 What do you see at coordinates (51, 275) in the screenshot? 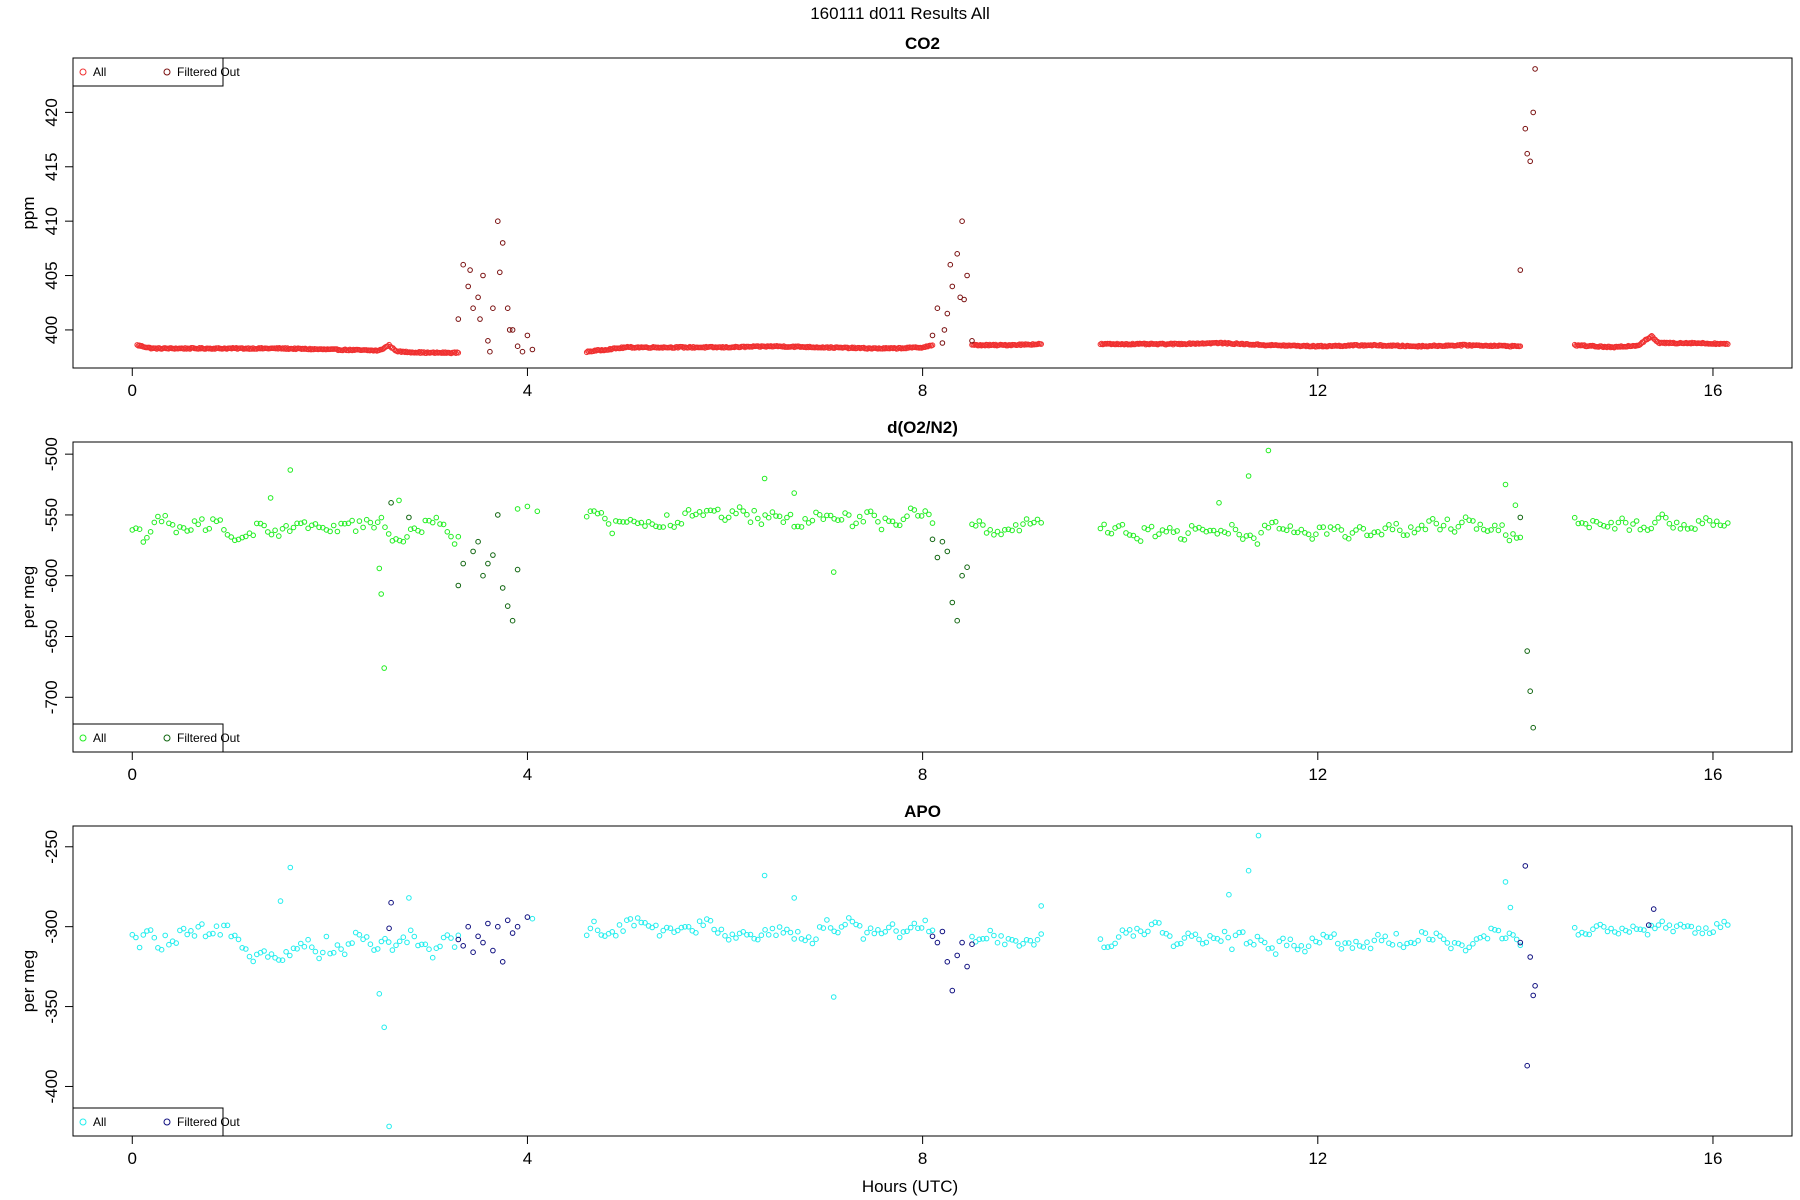
I see `y-tick-label: 405` at bounding box center [51, 275].